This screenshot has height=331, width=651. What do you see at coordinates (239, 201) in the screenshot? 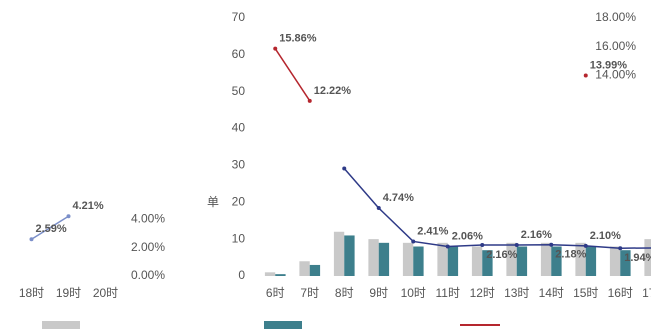
I see `y-tick-label: 20` at bounding box center [239, 201].